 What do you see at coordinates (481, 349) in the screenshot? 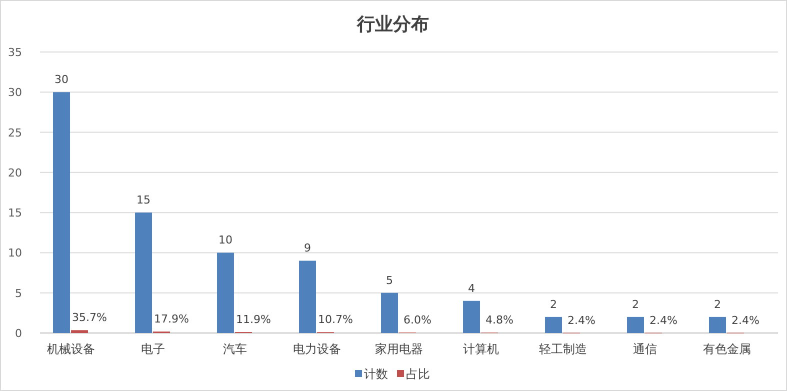
I see `x-tick-label: 计算机` at bounding box center [481, 349].